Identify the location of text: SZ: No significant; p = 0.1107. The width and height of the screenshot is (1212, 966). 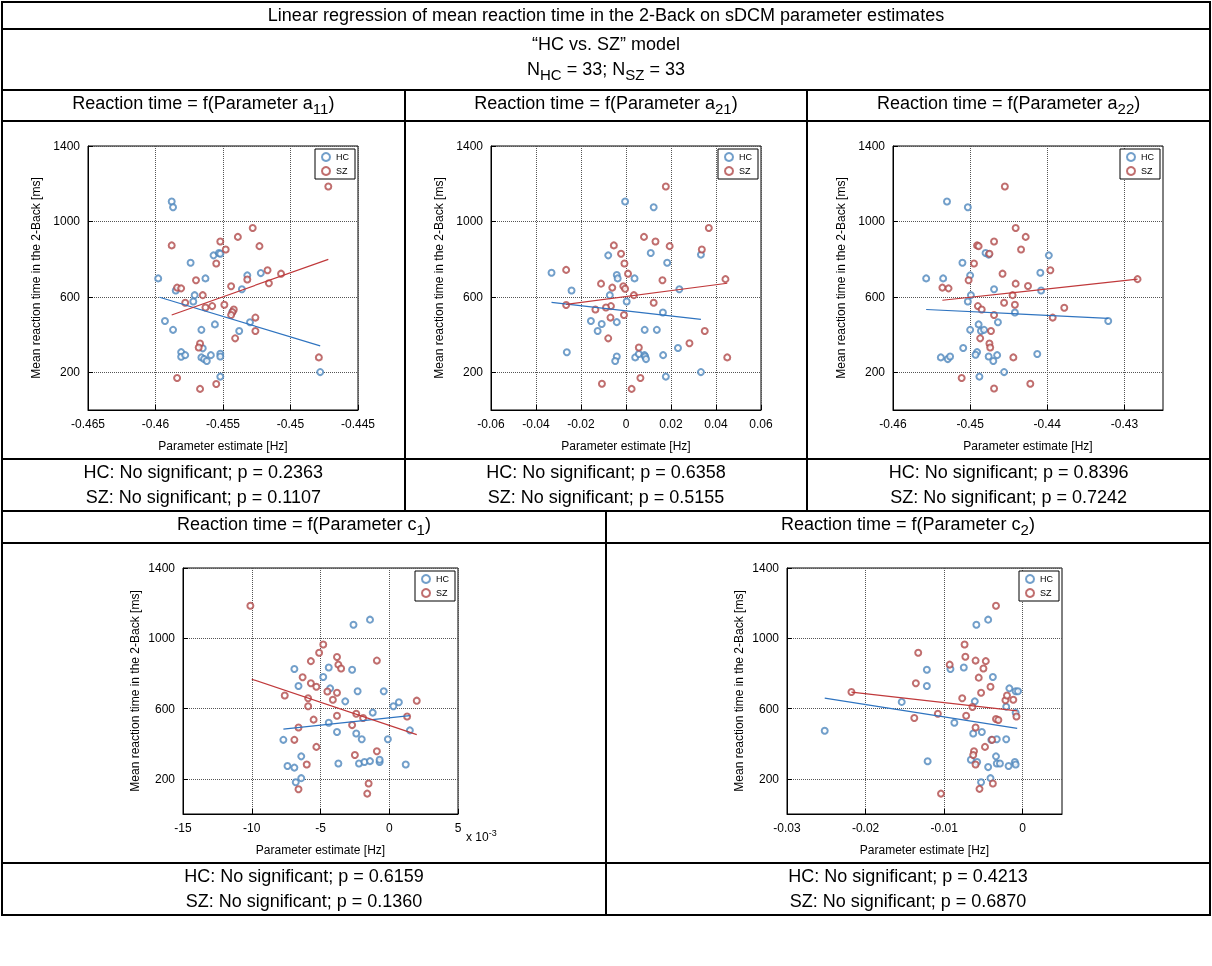
(203, 498).